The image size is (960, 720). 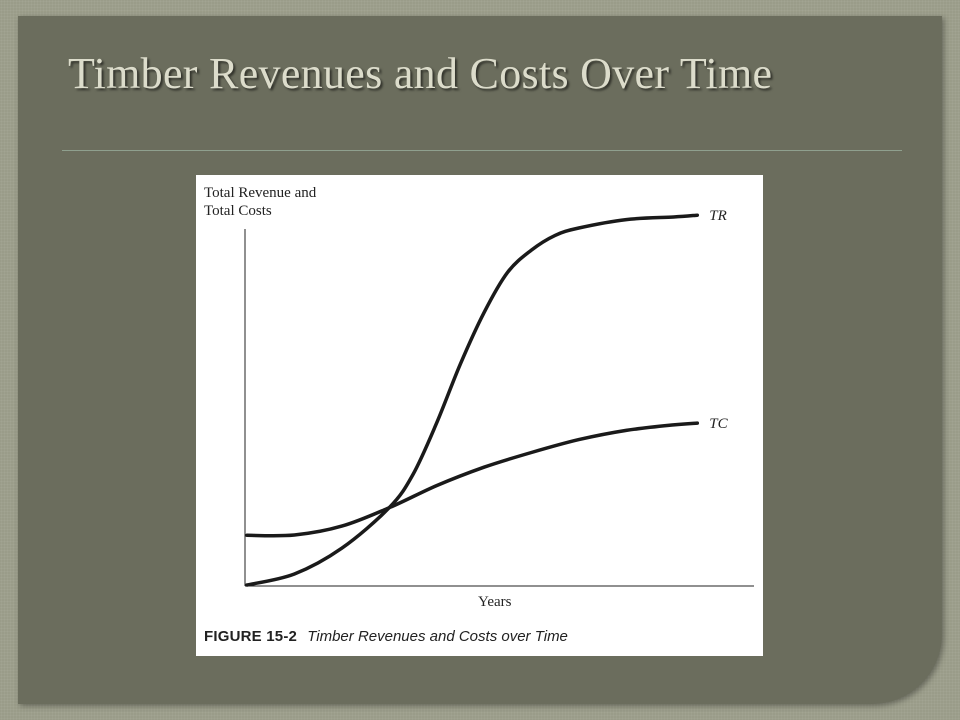 I want to click on y-axis-label-line-2: Total Costs, so click(x=238, y=211).